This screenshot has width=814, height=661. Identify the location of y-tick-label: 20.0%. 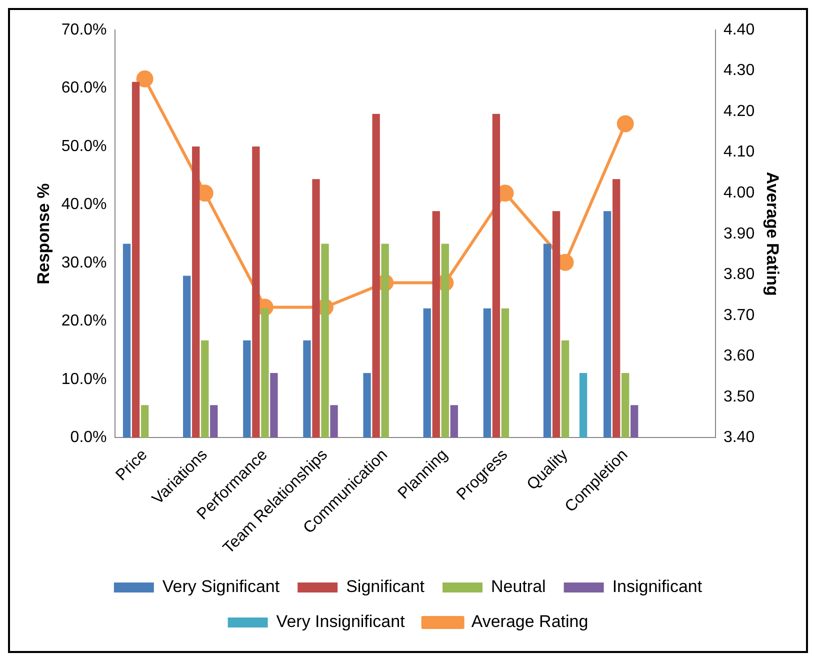
(84, 321).